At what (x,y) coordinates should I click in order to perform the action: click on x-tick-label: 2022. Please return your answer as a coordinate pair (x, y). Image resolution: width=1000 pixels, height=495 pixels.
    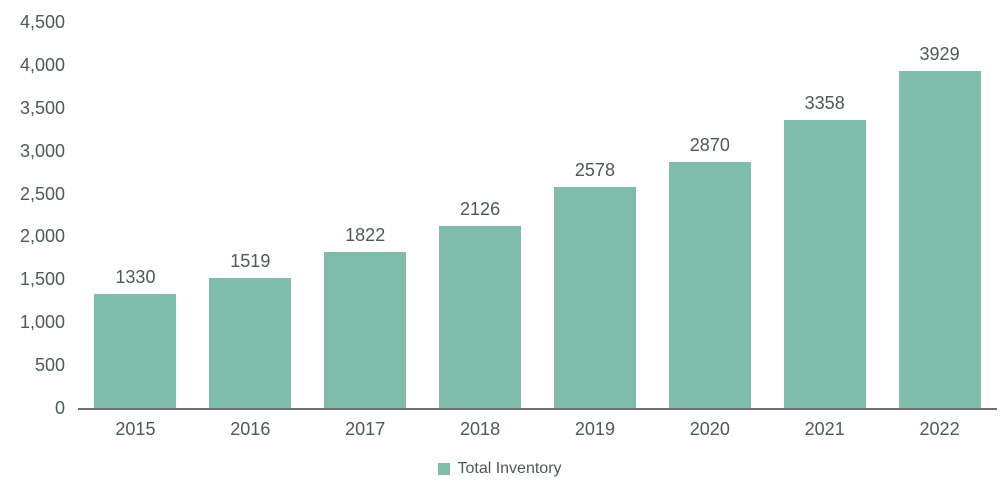
    Looking at the image, I should click on (939, 429).